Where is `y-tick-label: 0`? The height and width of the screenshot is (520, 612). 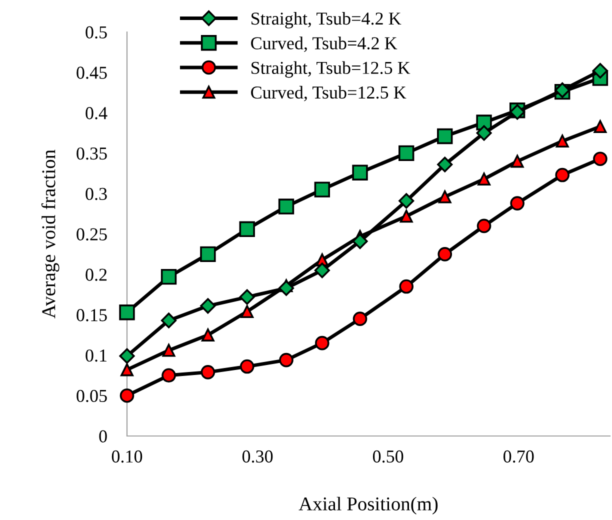
y-tick-label: 0 is located at coordinates (103, 436).